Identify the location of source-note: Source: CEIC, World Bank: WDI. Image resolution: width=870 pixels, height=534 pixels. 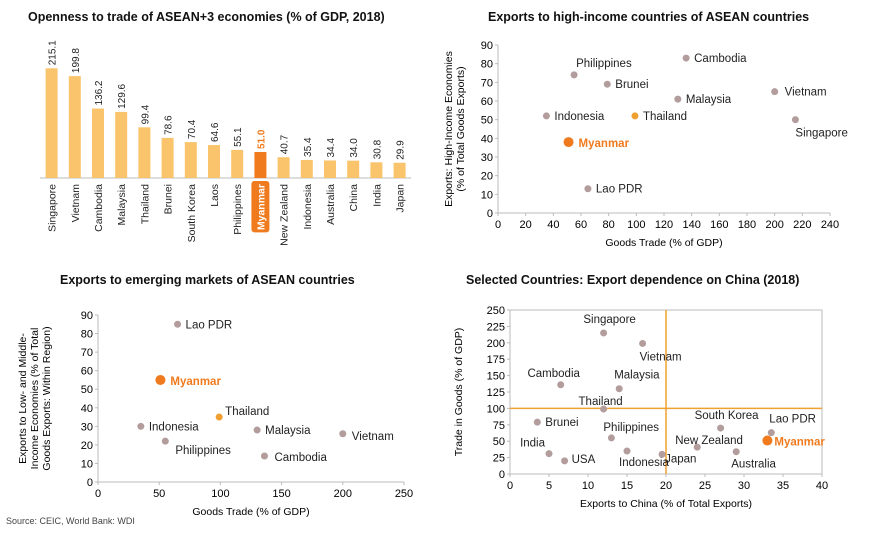
(70, 521).